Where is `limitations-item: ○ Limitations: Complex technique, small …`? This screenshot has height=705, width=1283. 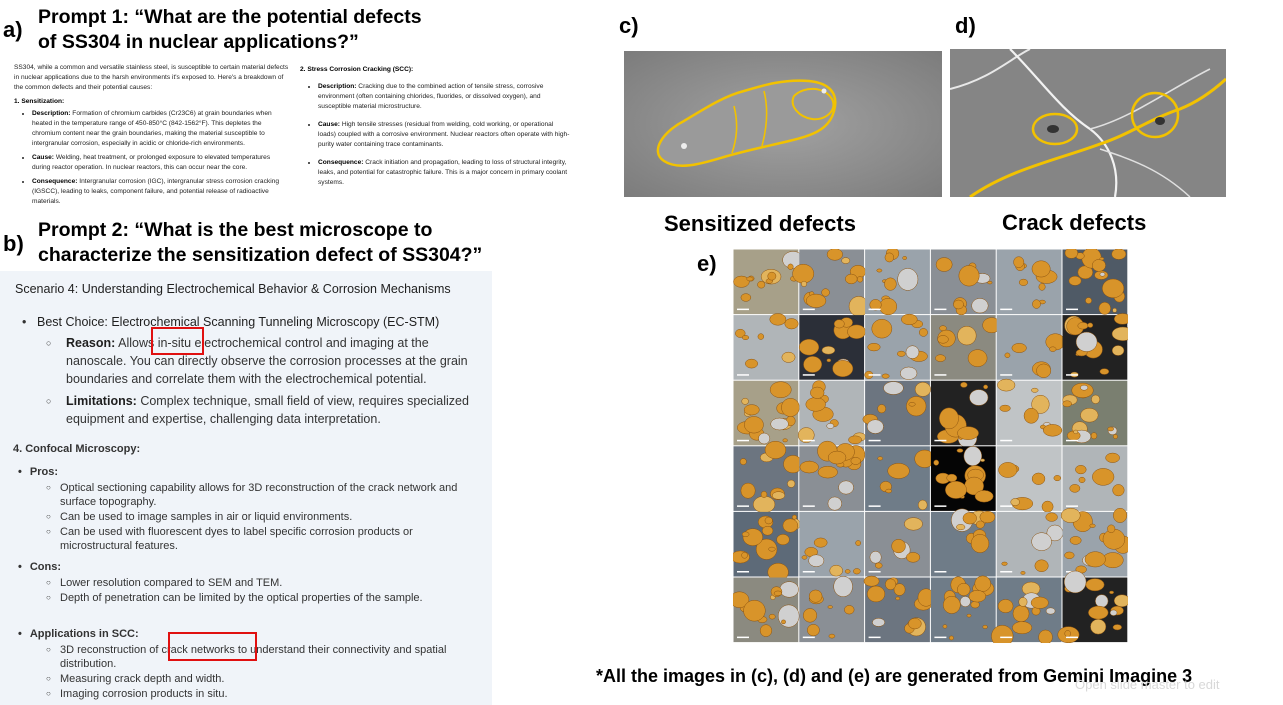 limitations-item: ○ Limitations: Complex technique, small … is located at coordinates (257, 410).